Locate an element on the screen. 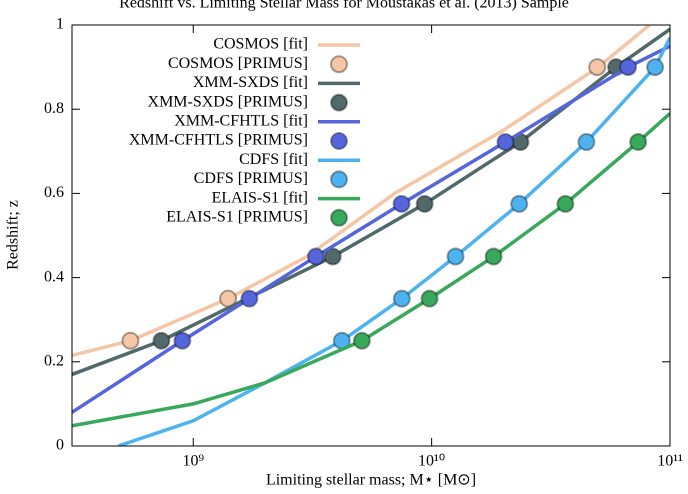 The image size is (688, 494). y-axis-label: Redshift; z is located at coordinates (13, 235).